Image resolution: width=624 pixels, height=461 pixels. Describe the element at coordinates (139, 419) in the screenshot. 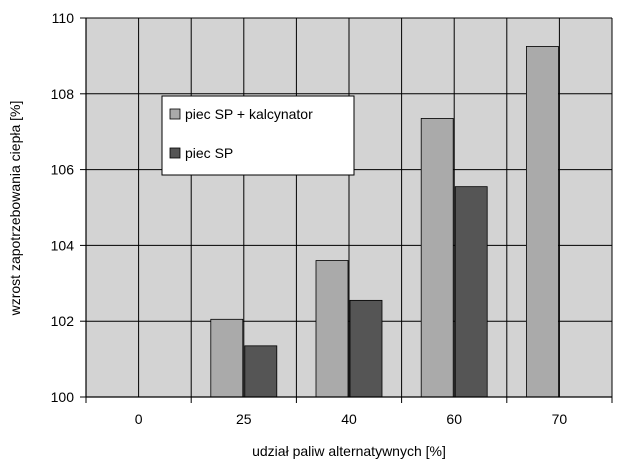

I see `x-tick-label: 0` at that location.